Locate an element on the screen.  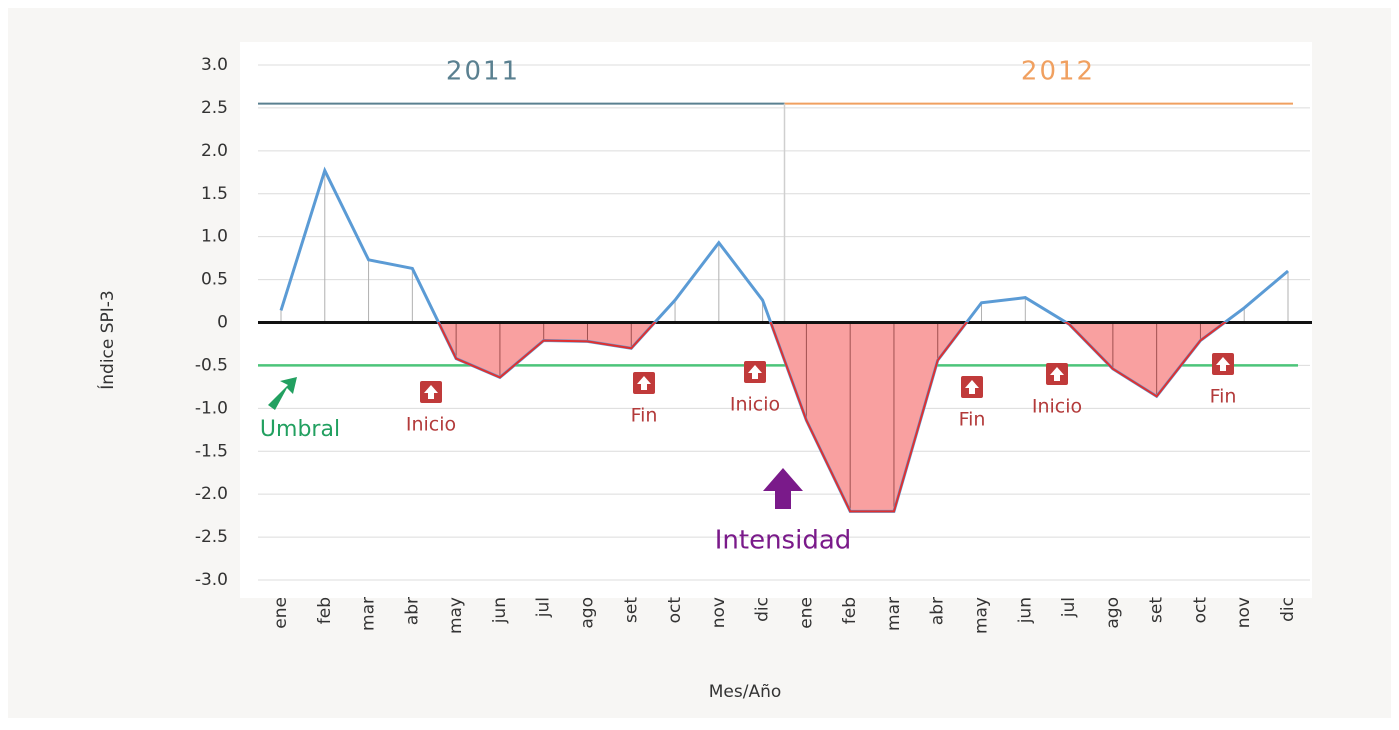
annotation: Umbral is located at coordinates (300, 429).